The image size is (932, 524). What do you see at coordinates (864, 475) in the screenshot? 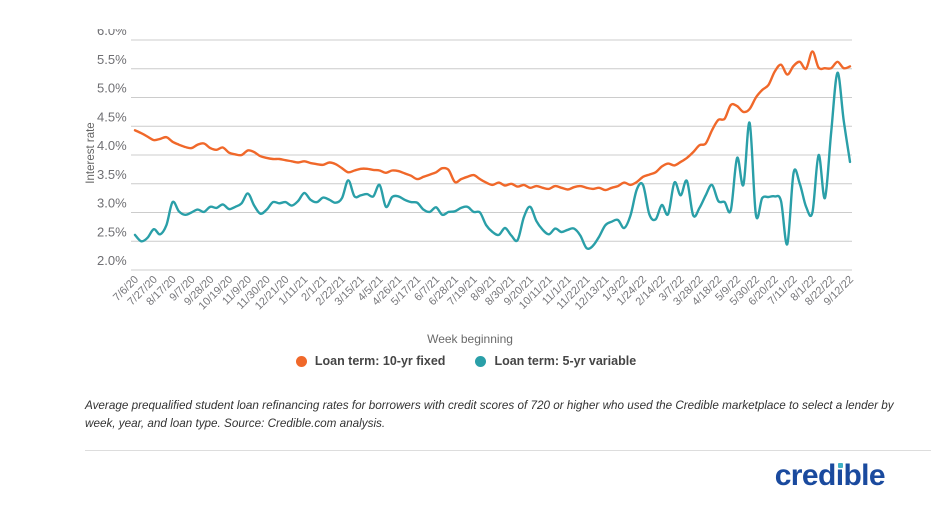
I see `logo-text-after-i: ble` at bounding box center [864, 475].